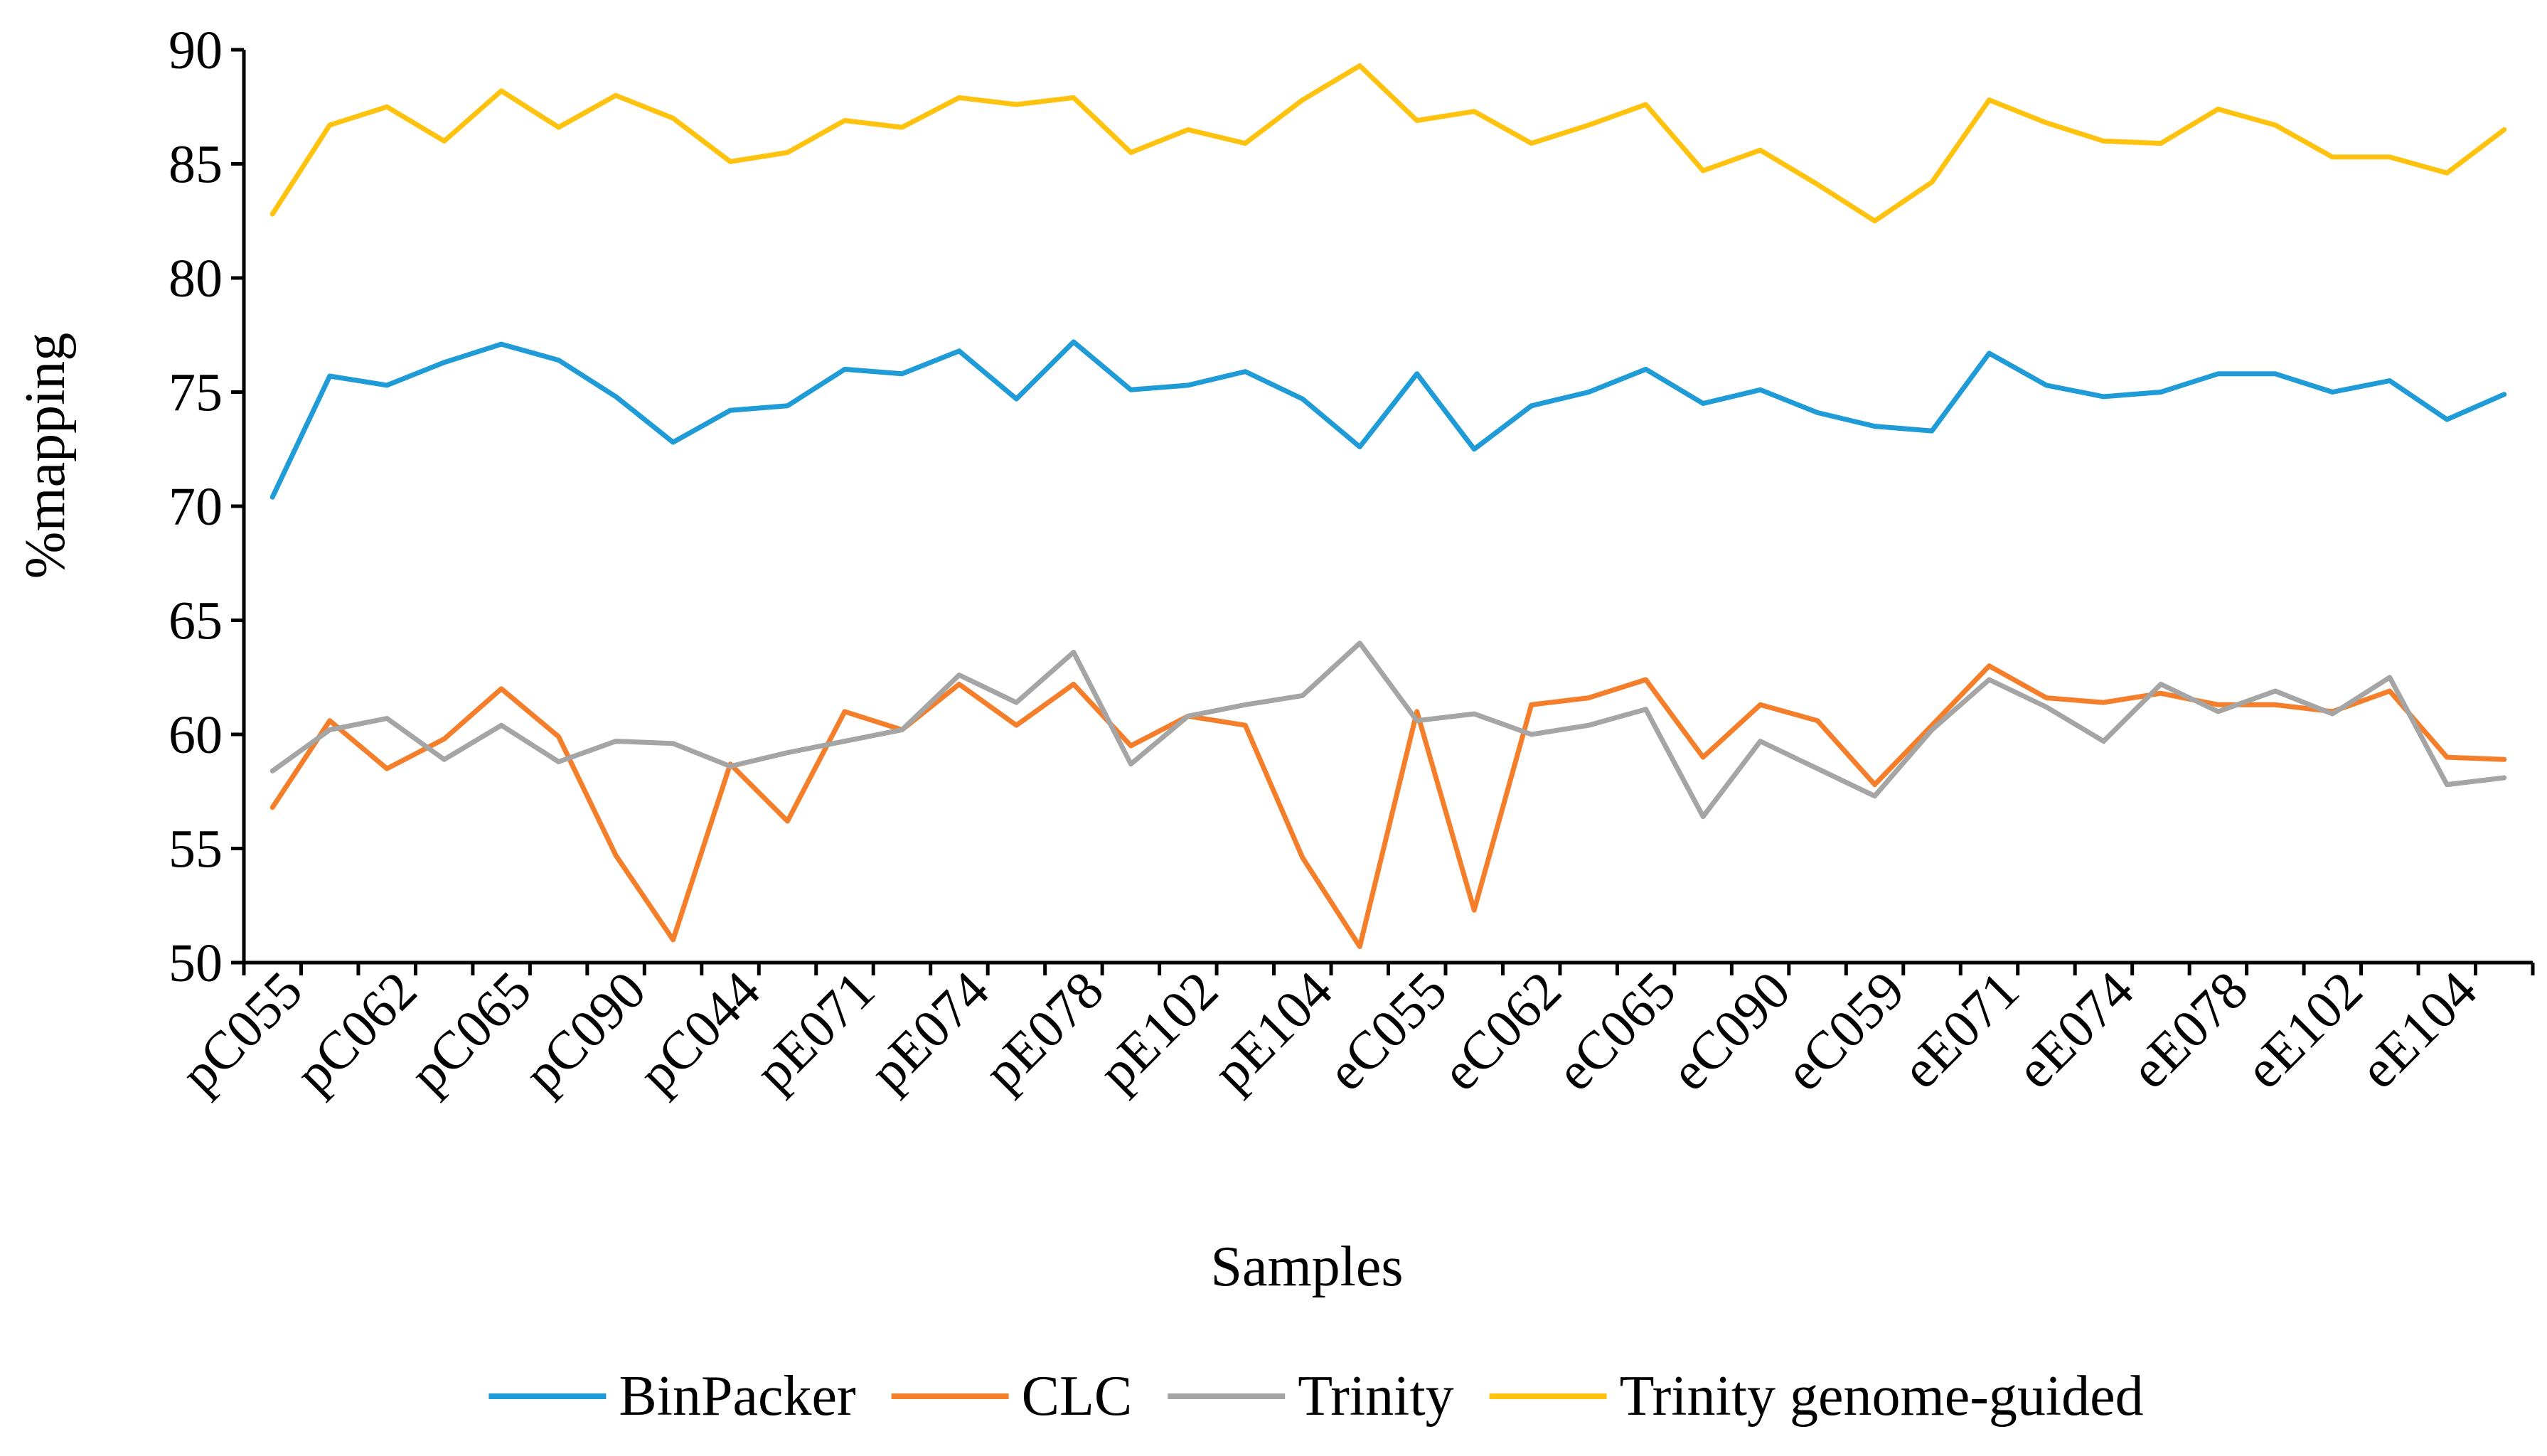  What do you see at coordinates (1882, 1396) in the screenshot?
I see `legend-label: Trinity genome-guided` at bounding box center [1882, 1396].